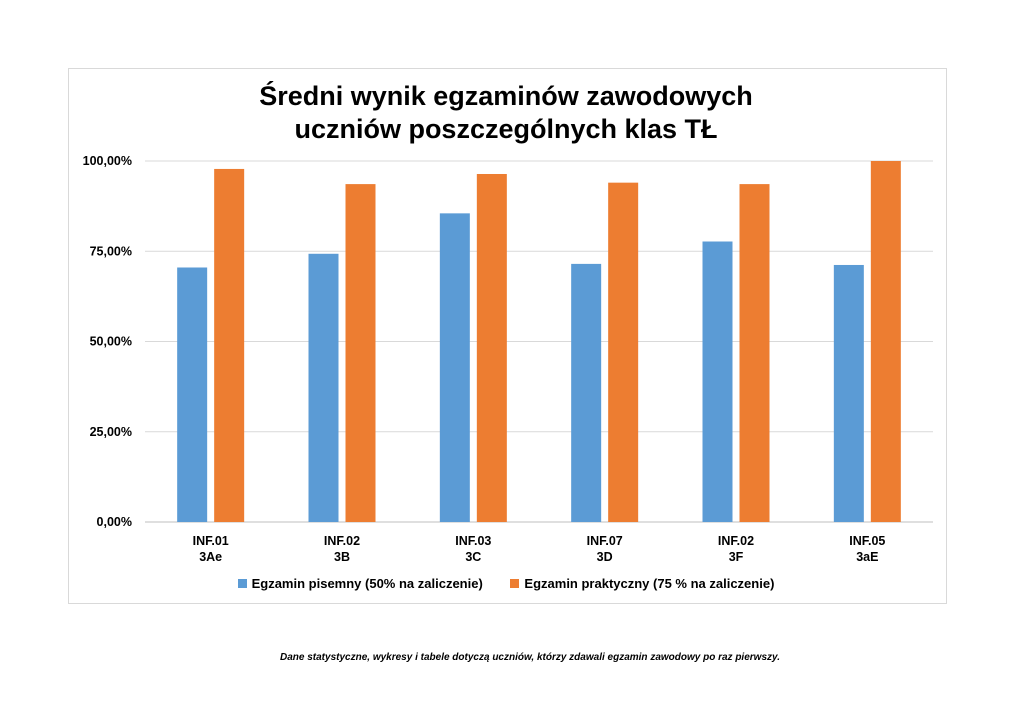 This screenshot has height=724, width=1024. I want to click on legend-swatch-written, so click(242, 583).